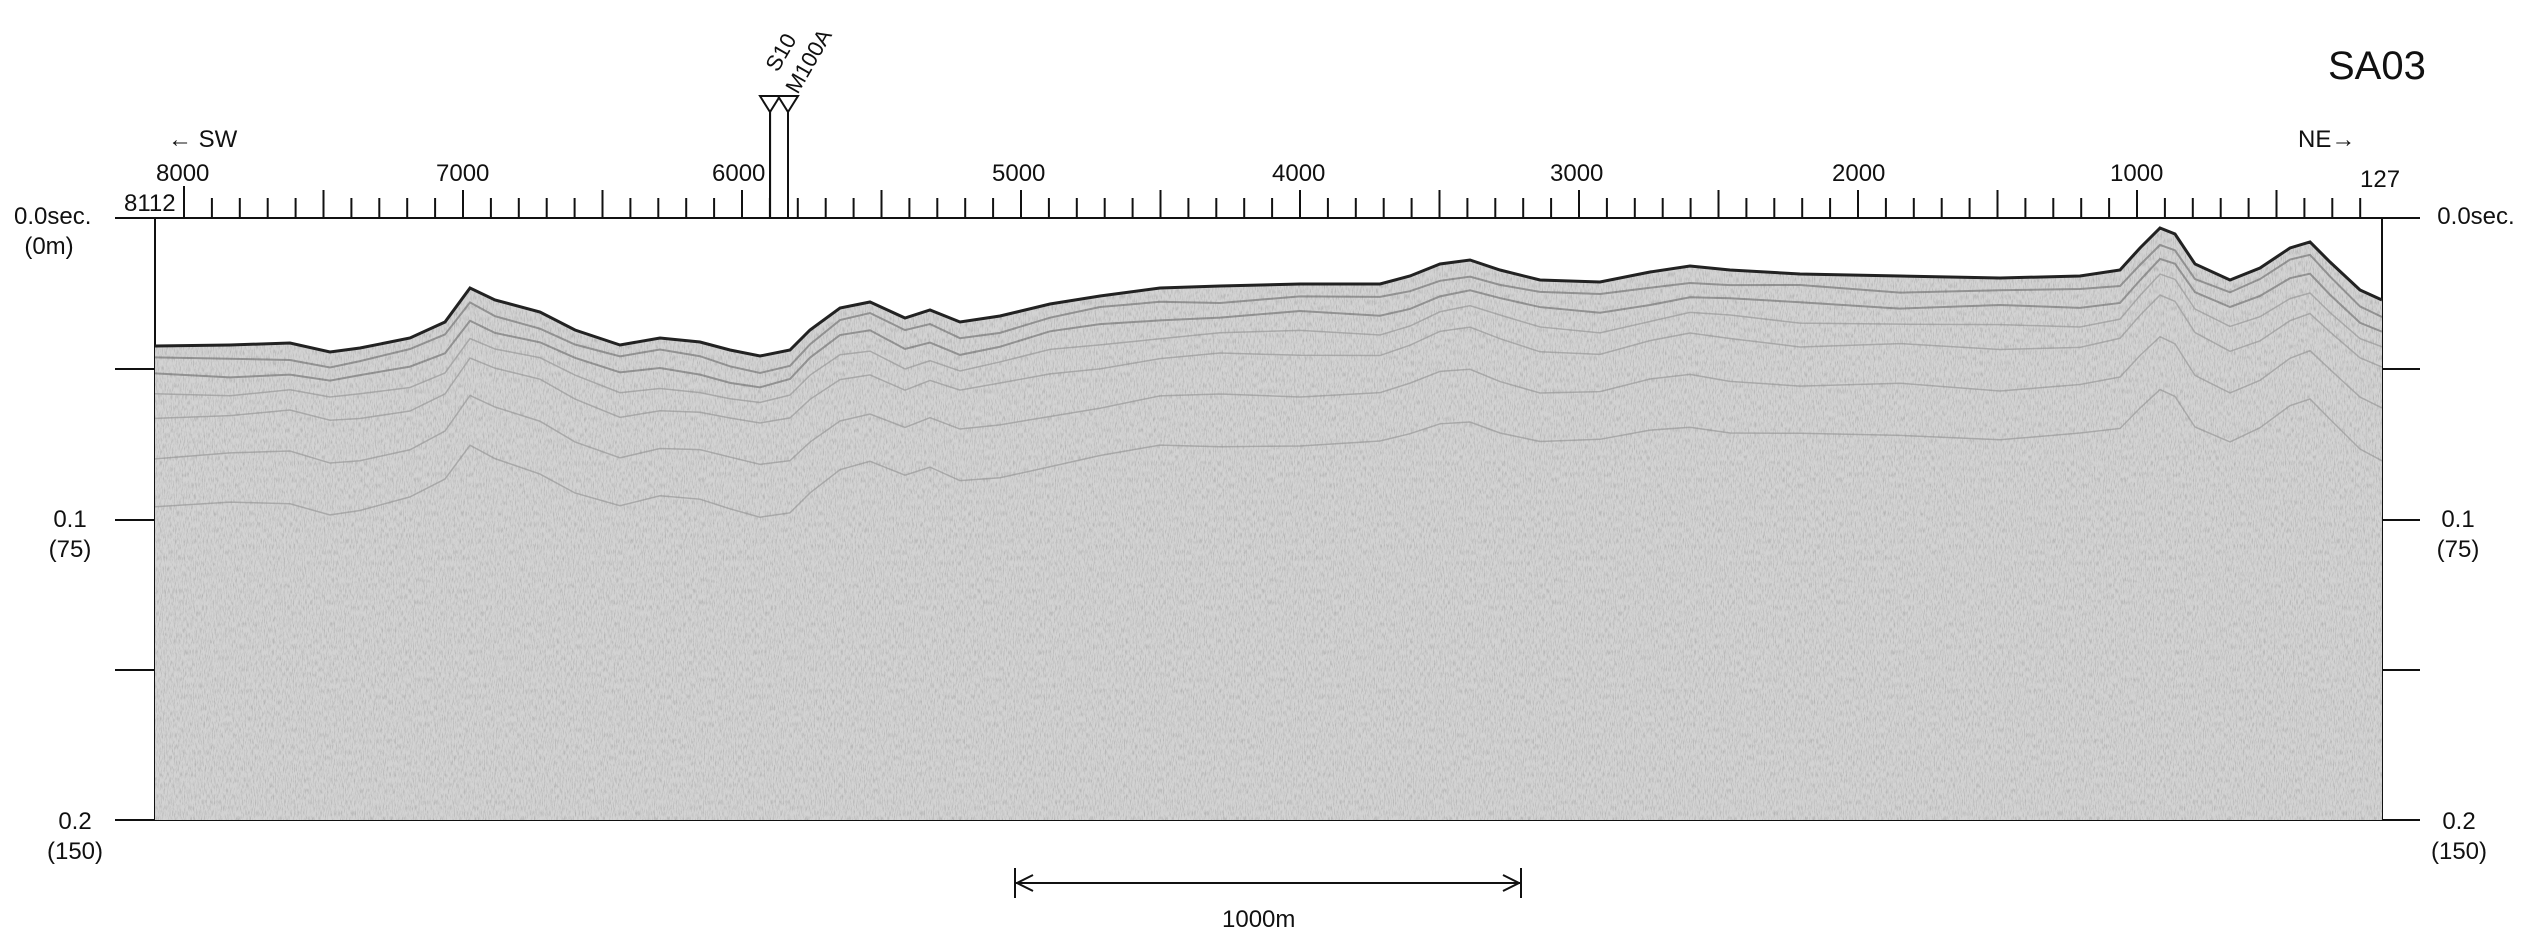  I want to click on trace-axis-ticks, so click(1272, 202).